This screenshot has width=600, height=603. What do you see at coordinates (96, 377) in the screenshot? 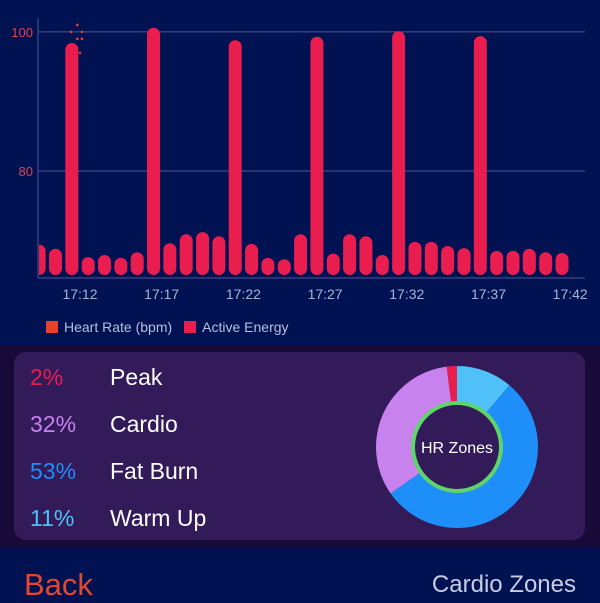
I see `zone-row-peak: 2% Peak` at bounding box center [96, 377].